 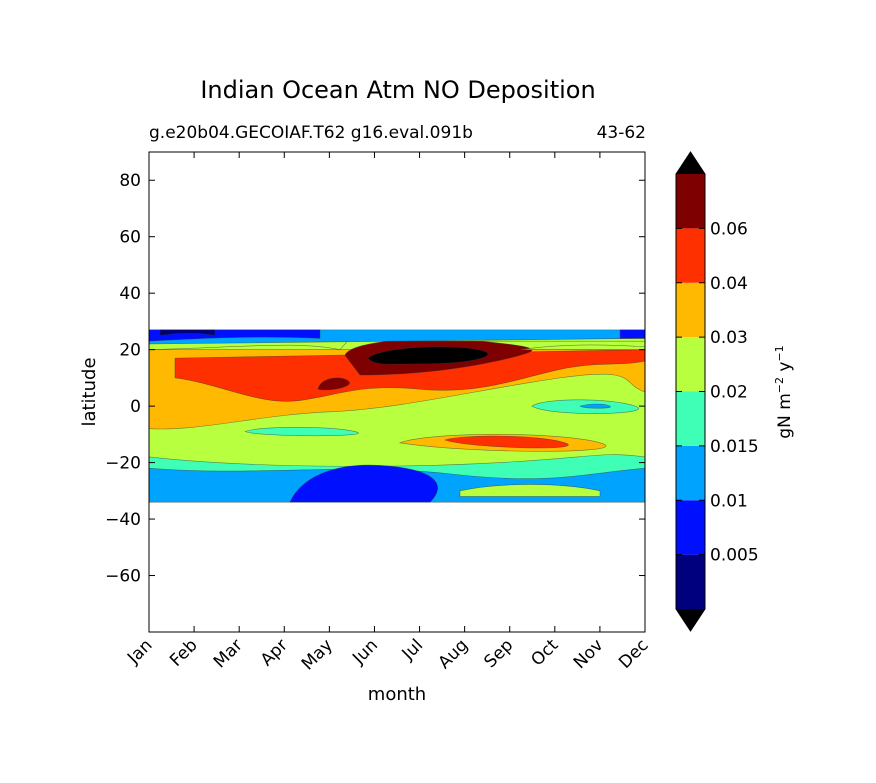 What do you see at coordinates (428, 355) in the screenshot?
I see `contour-patch-black` at bounding box center [428, 355].